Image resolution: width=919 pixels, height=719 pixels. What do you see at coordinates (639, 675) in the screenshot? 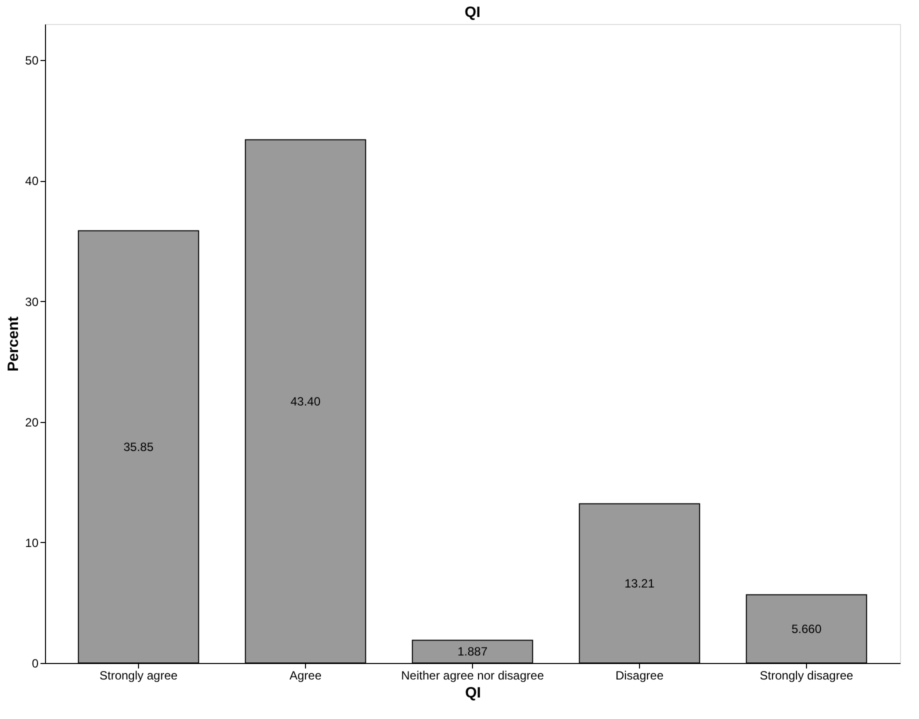
I see `x-tick-label: Disagree` at bounding box center [639, 675].